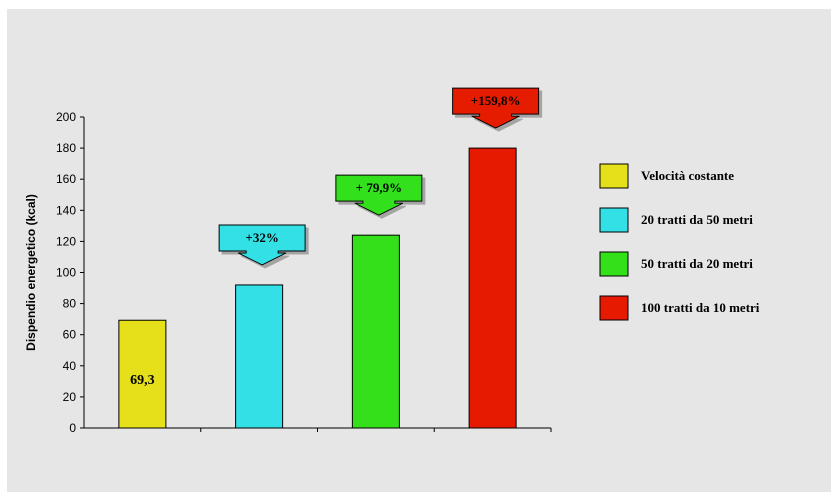 This screenshot has height=498, width=840. I want to click on y-tick-label: 80, so click(70, 304).